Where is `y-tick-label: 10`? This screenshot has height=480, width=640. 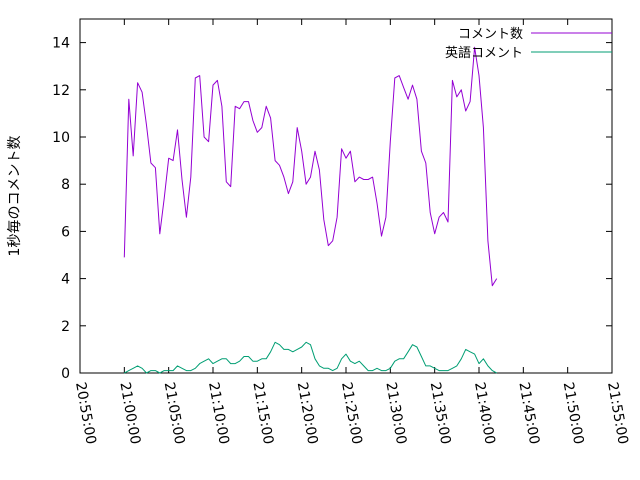
y-tick-label: 10 is located at coordinates (61, 138).